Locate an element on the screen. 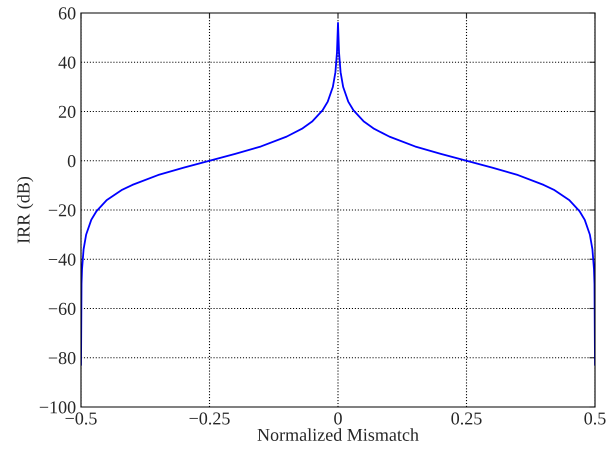 Image resolution: width=610 pixels, height=457 pixels. x-tick-label: −0.5 is located at coordinates (81, 418).